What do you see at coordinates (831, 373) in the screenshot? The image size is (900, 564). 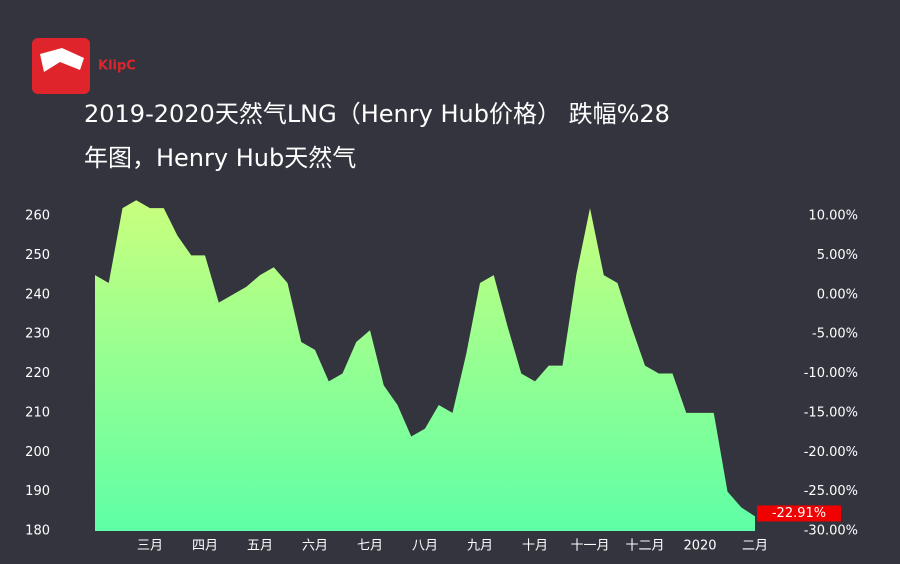 I see `y2-tick-label: -10.00%` at bounding box center [831, 373].